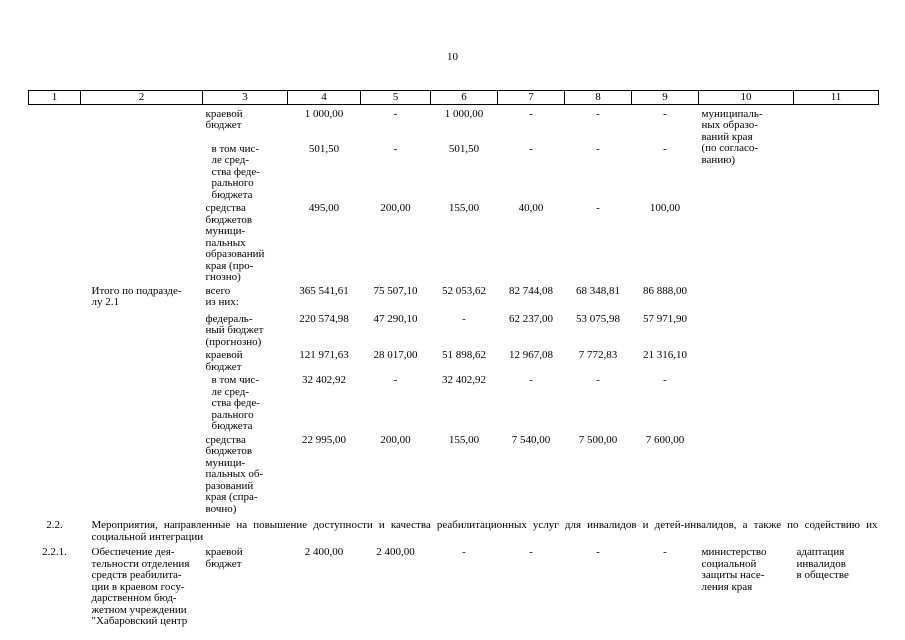  What do you see at coordinates (598, 439) in the screenshot?
I see `table-cell: 7 500,00` at bounding box center [598, 439].